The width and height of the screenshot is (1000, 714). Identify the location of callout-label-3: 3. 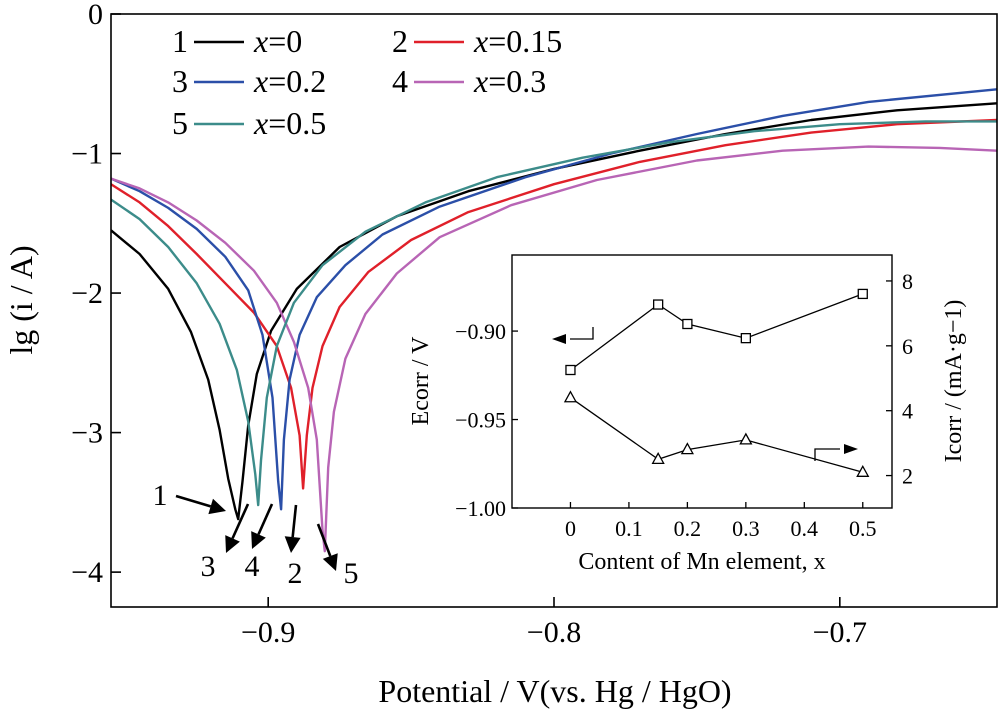
(208, 566).